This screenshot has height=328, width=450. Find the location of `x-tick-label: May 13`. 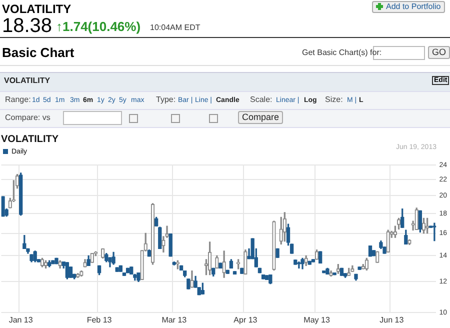

x-tick-label: May 13 is located at coordinates (317, 319).